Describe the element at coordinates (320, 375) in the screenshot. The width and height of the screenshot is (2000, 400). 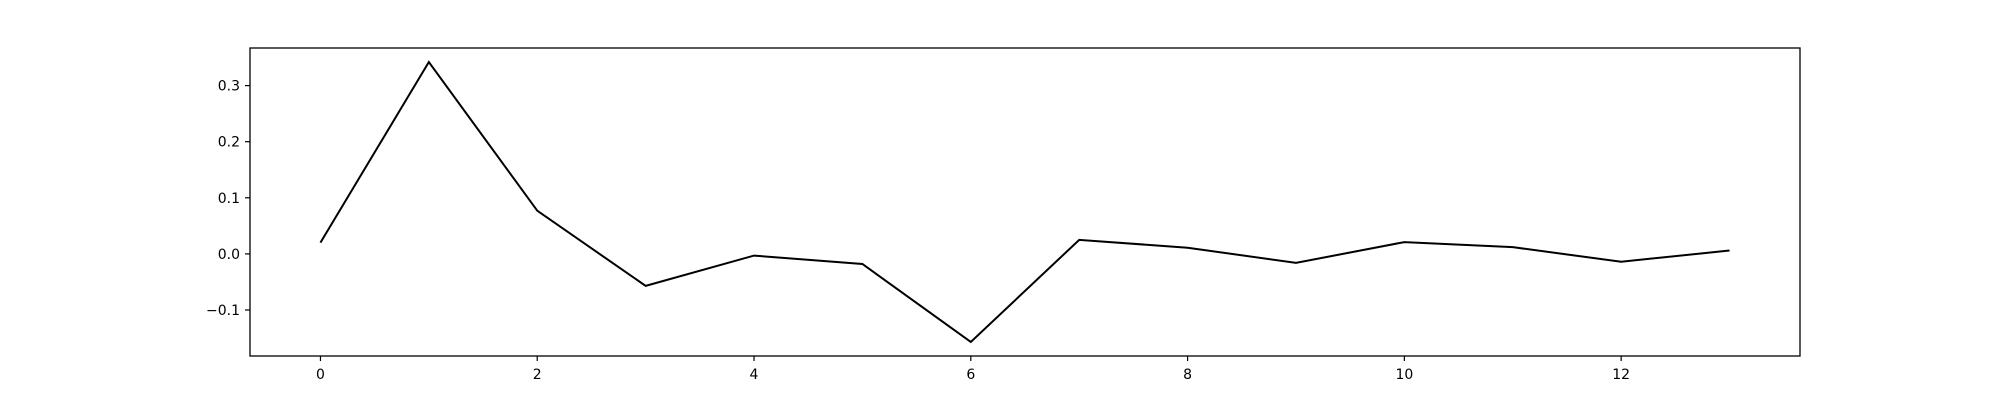
I see `x-tick-label: 0` at that location.